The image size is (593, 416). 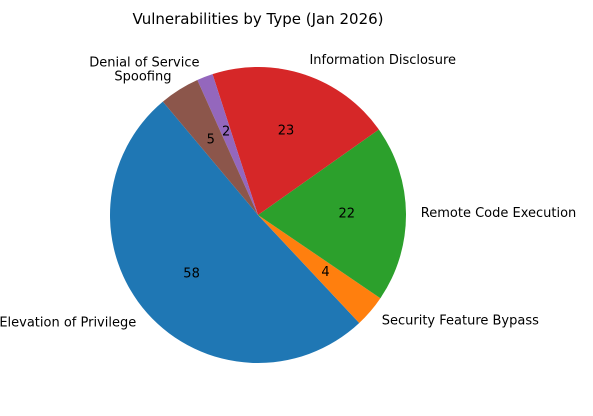 I want to click on pie-category-label-denial-of-service: Denial of Service, so click(x=144, y=63).